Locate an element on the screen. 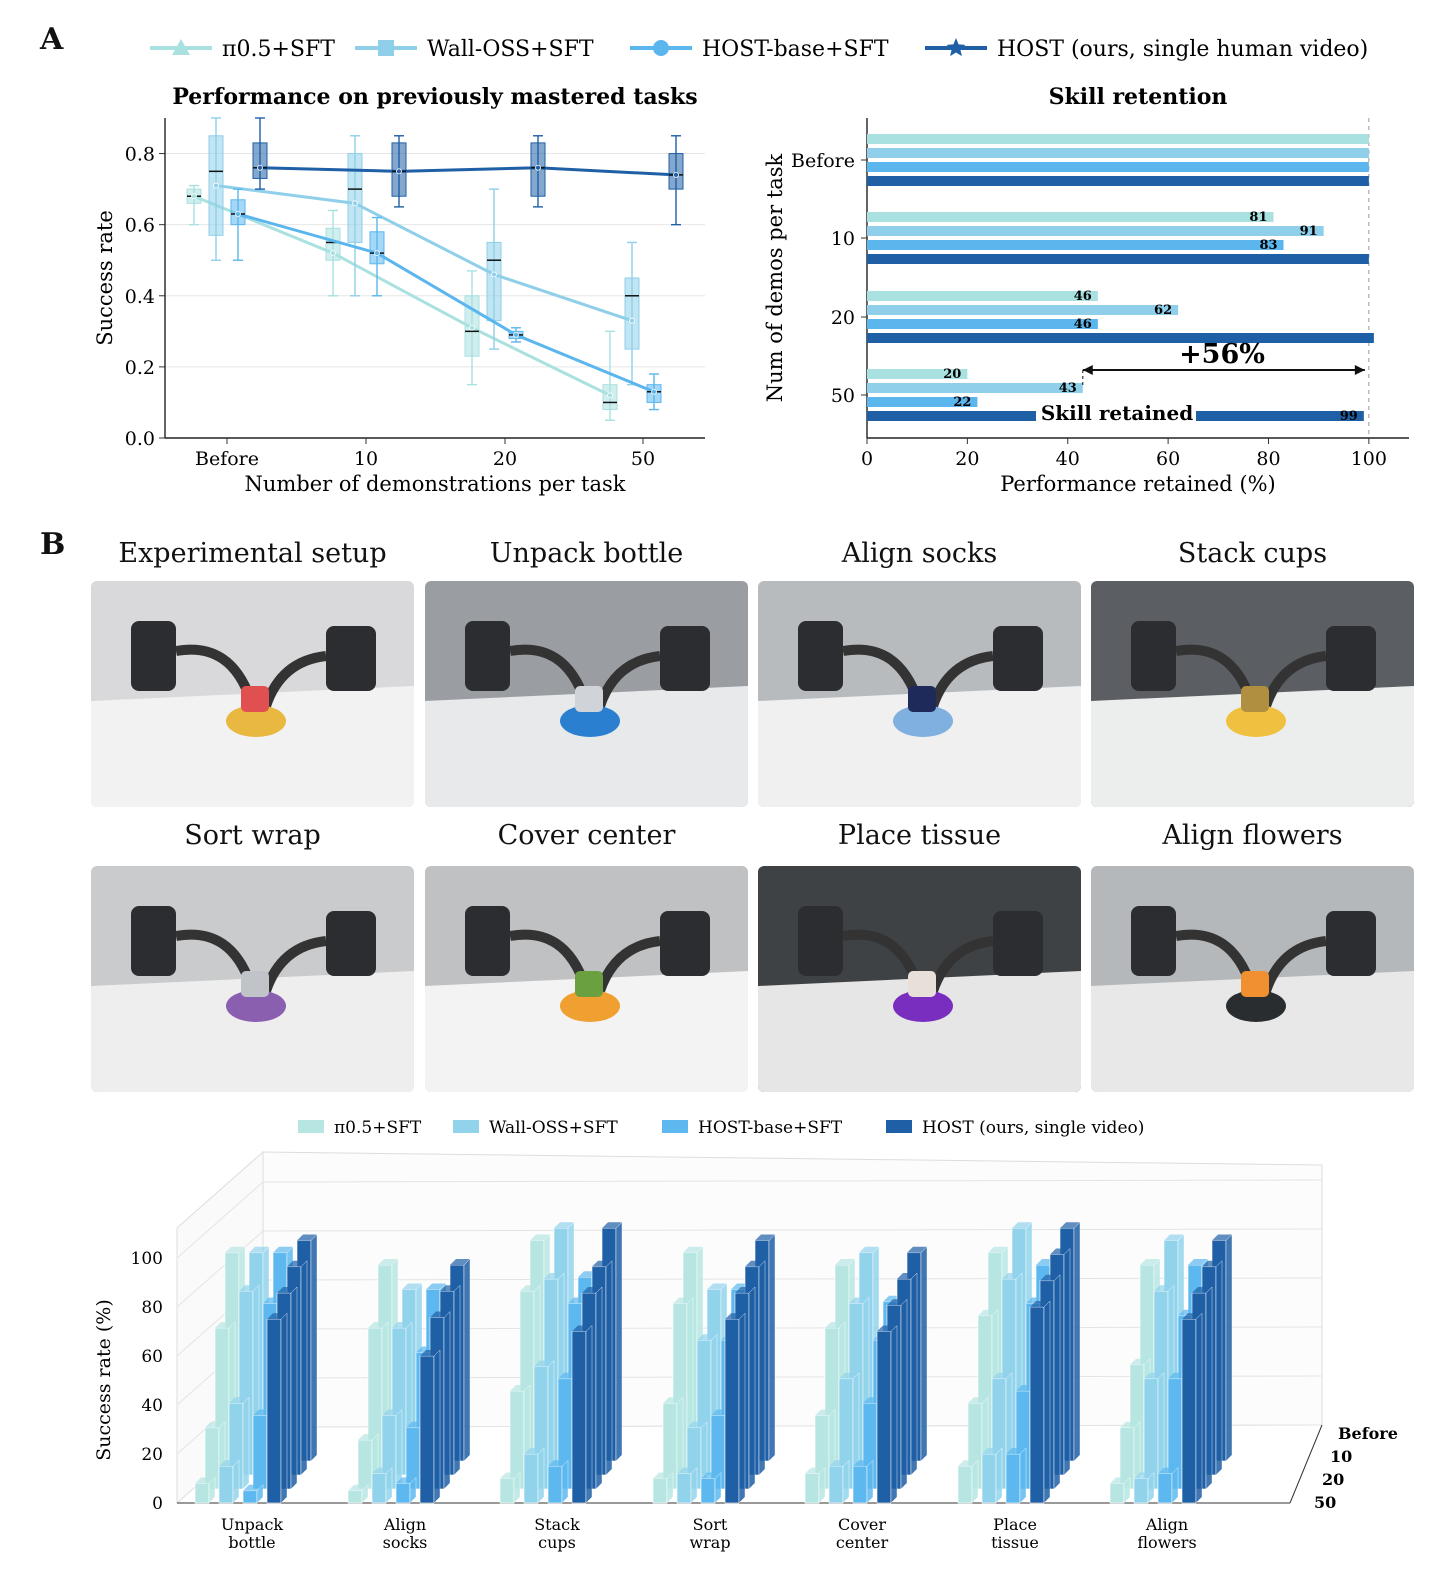  chart2-xtick-label: 80 is located at coordinates (1268, 459).